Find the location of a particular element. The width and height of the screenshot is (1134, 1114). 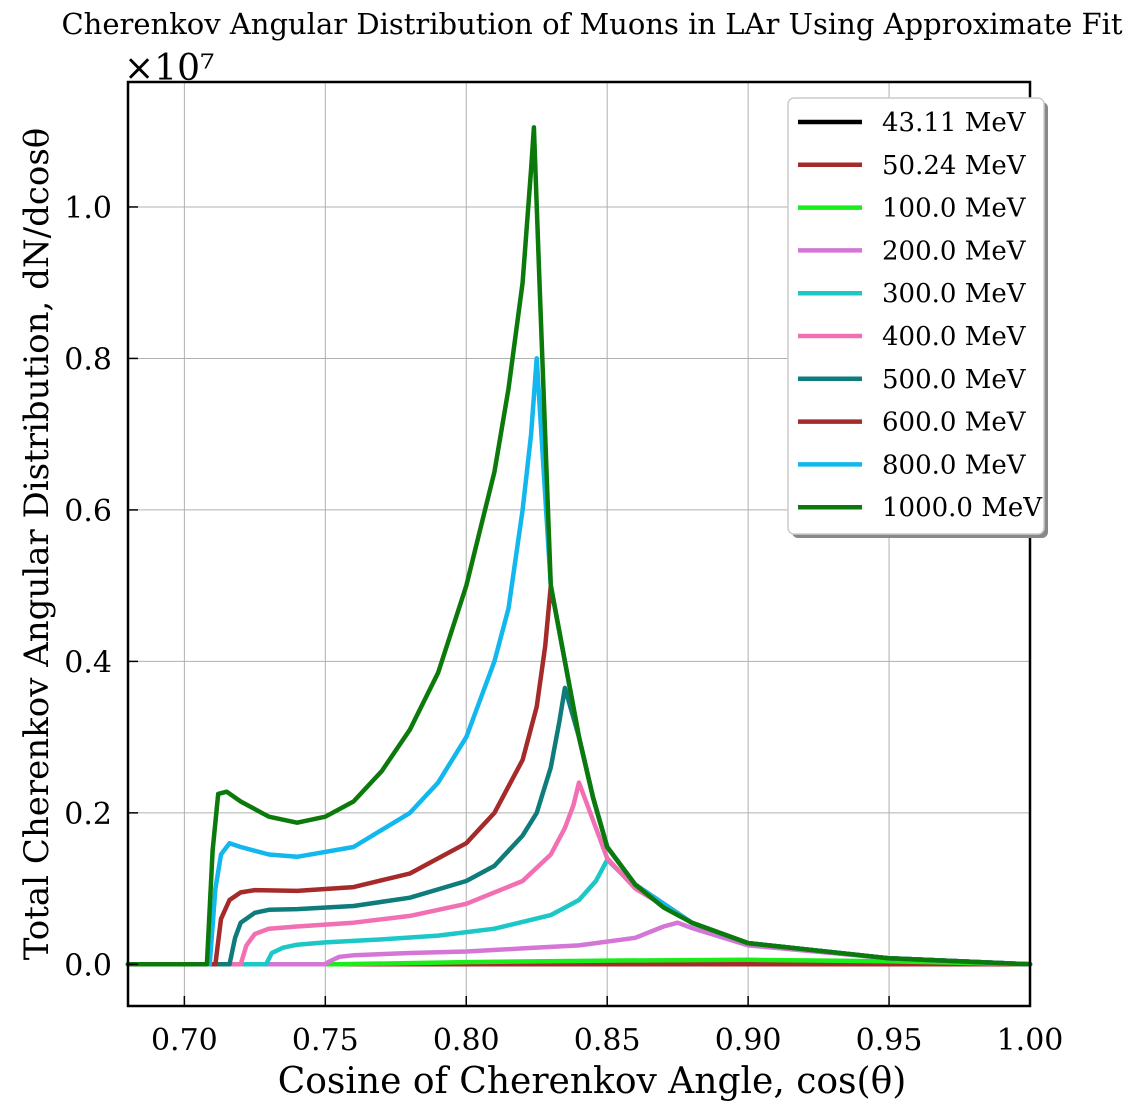

y-tick-label: 0.8 is located at coordinates (88, 359).